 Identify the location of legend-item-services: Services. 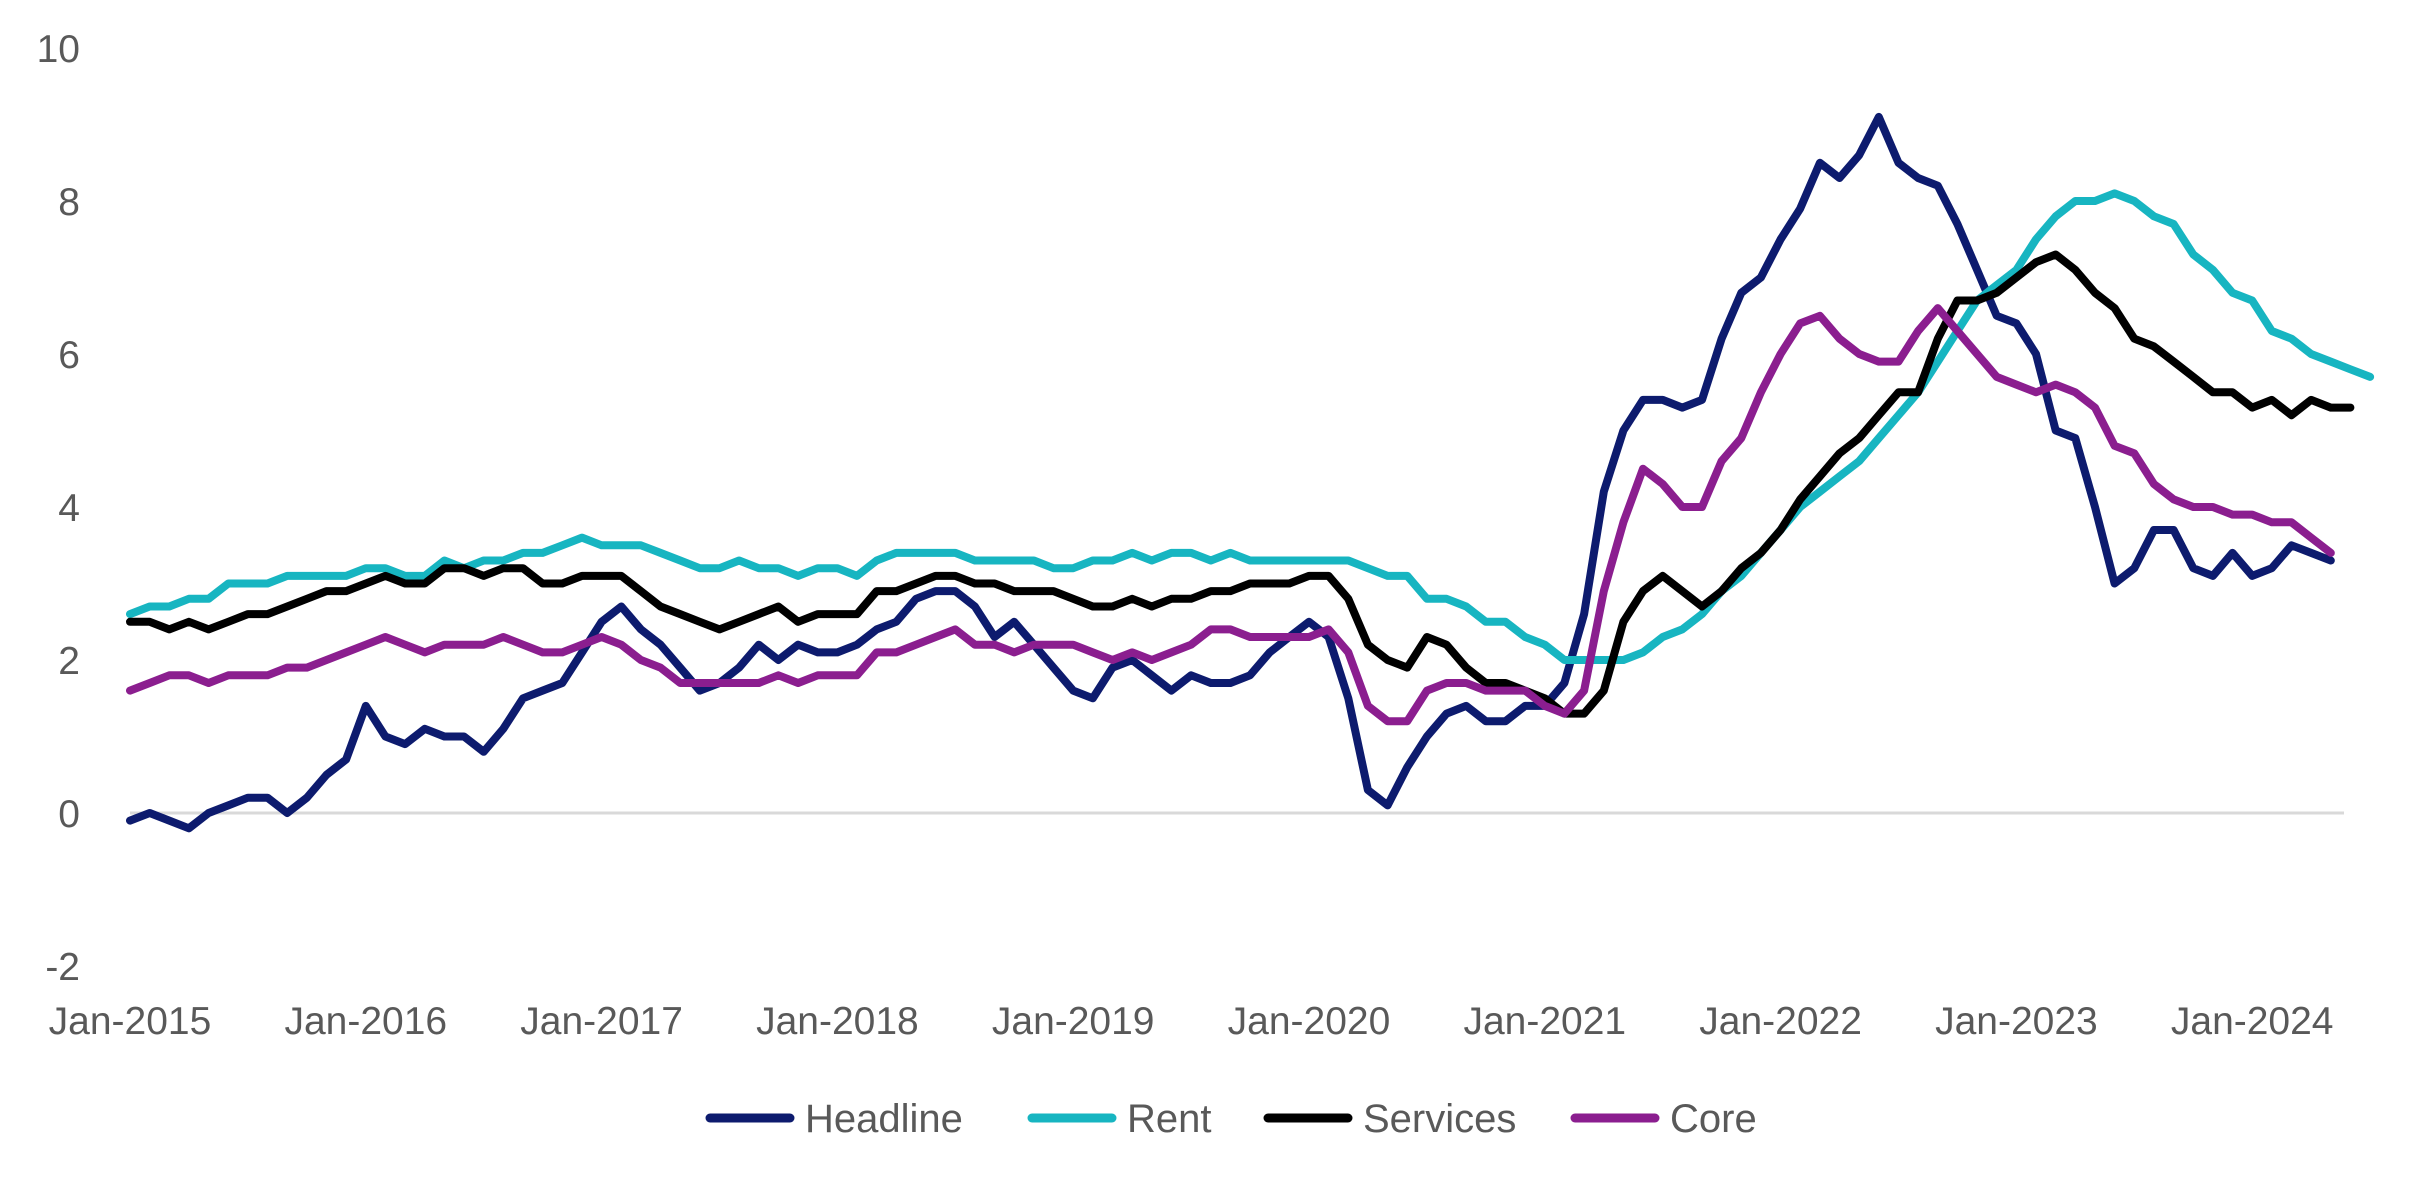
(1389, 1119).